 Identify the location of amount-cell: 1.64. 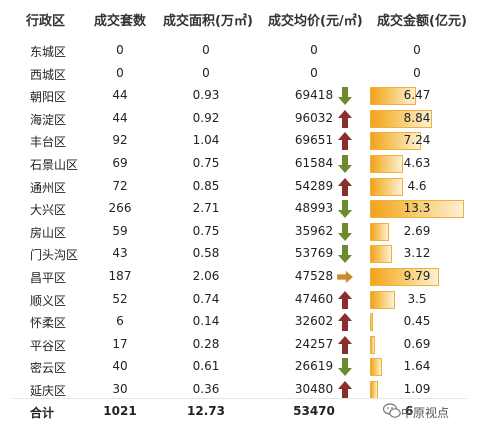
(417, 366).